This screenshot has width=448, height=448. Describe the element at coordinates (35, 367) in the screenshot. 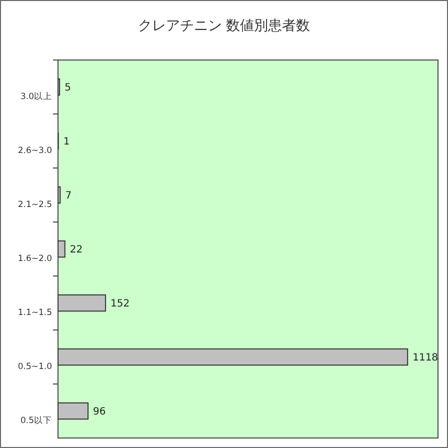

I see `y-tick-label: 0.5~1.0` at that location.